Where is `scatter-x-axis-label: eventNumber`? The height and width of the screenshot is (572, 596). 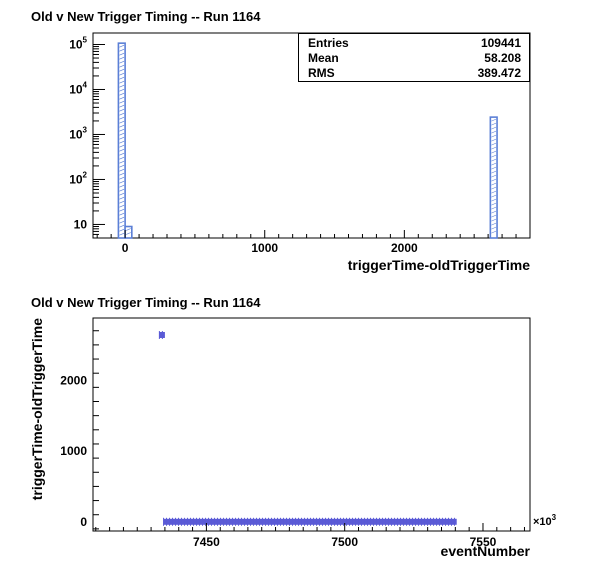
scatter-x-axis-label: eventNumber is located at coordinates (486, 551).